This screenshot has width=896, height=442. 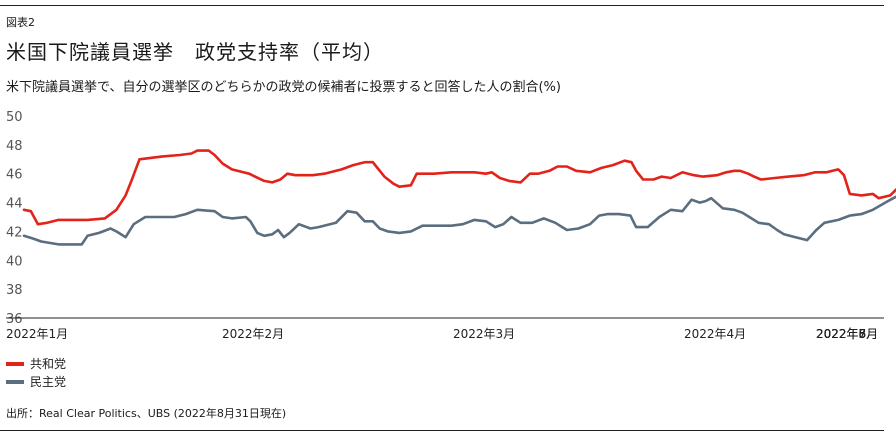 What do you see at coordinates (253, 334) in the screenshot?
I see `x-tick-label: 2022年2月` at bounding box center [253, 334].